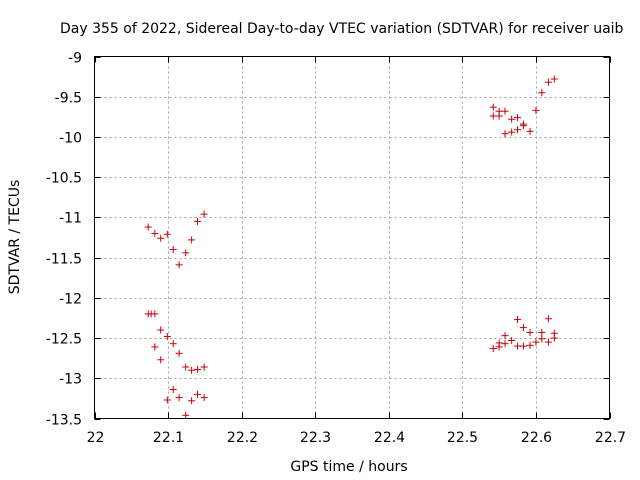 Image resolution: width=640 pixels, height=480 pixels. What do you see at coordinates (64, 179) in the screenshot?
I see `y-tick-label: -10.5` at bounding box center [64, 179].